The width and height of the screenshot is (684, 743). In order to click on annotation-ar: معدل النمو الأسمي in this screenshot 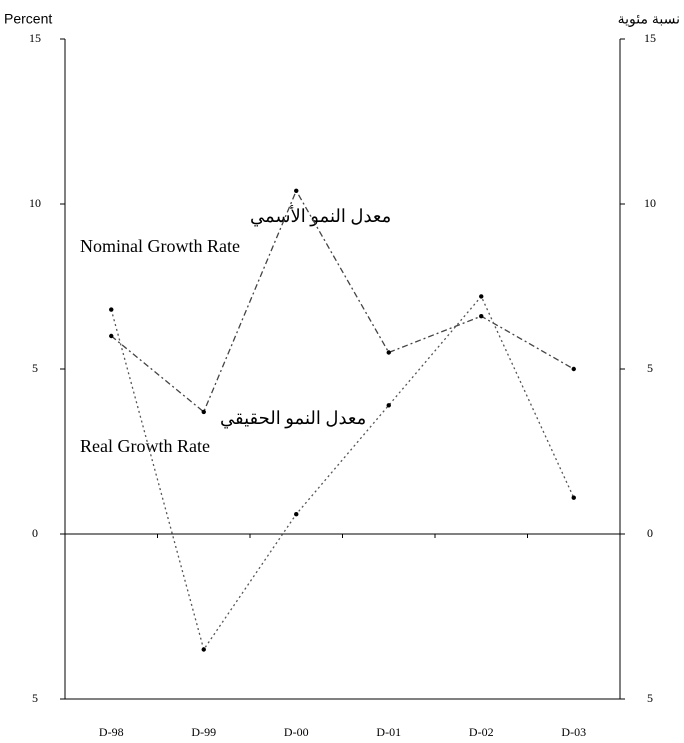, I will do `click(320, 215)`.